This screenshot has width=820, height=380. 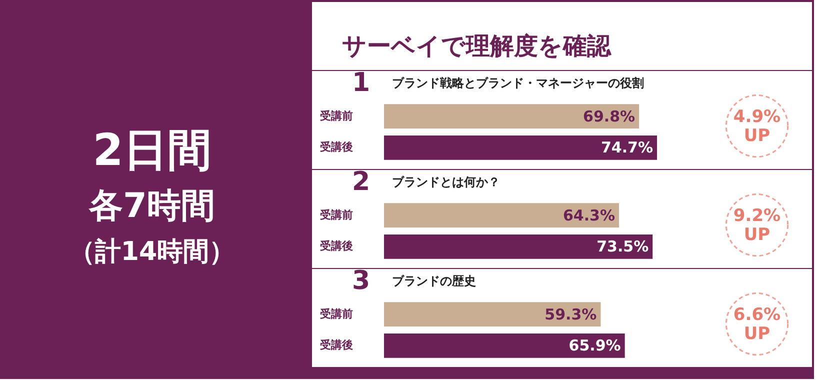 I want to click on text: 9.2% UP, so click(x=757, y=225).